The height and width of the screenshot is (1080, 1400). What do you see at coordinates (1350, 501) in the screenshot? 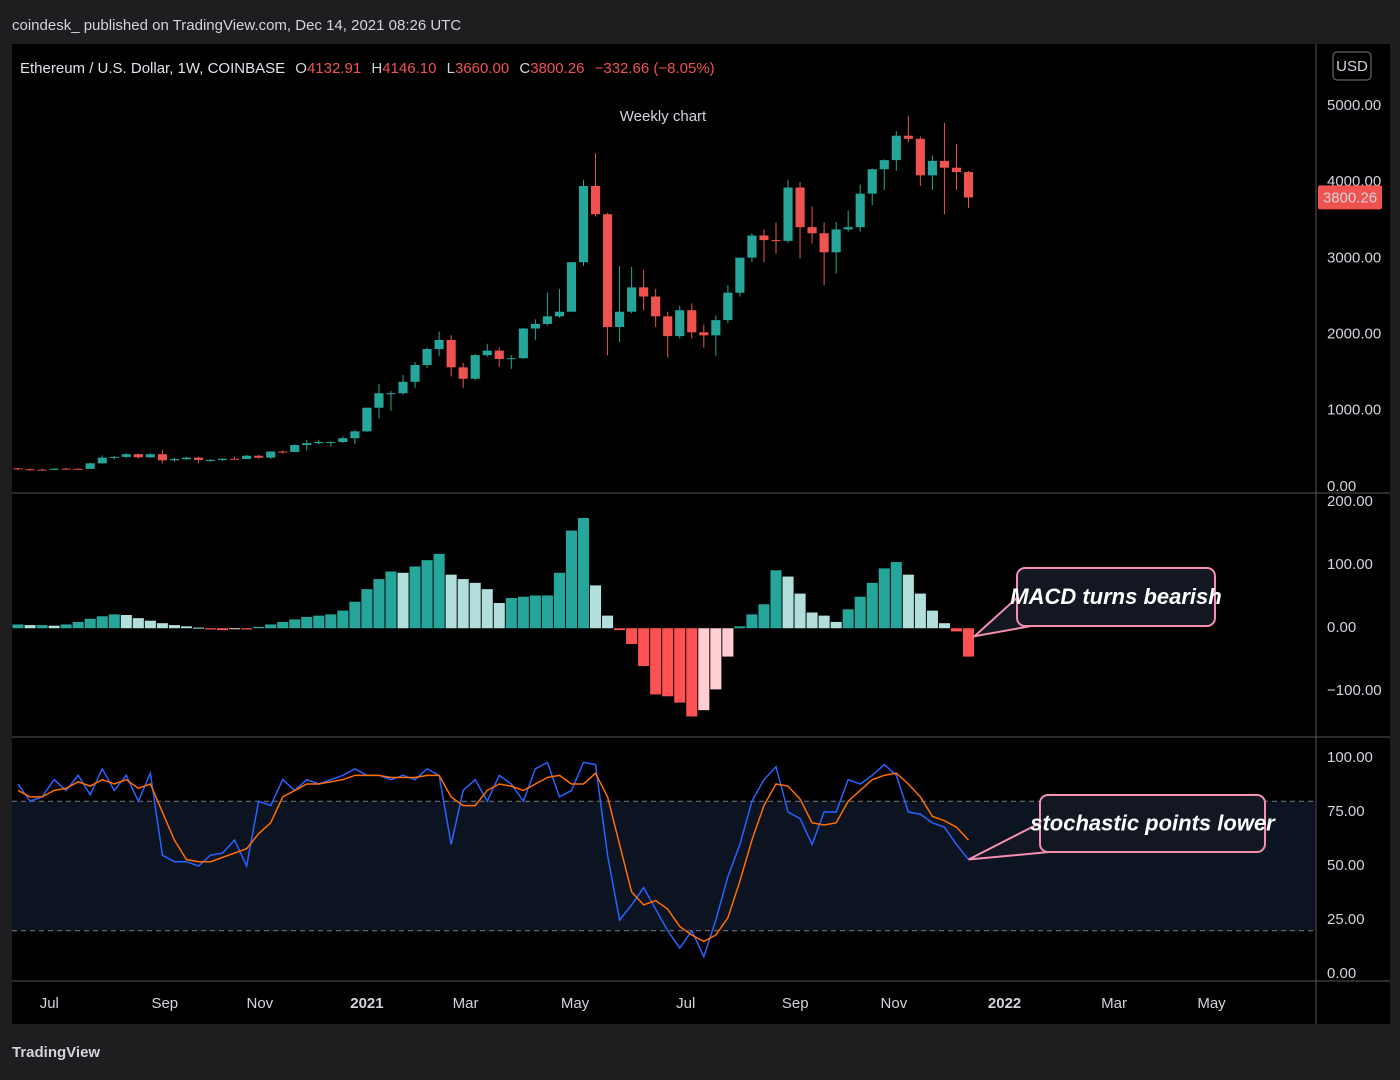
I see `y-tick-label: 200.00` at bounding box center [1350, 501].